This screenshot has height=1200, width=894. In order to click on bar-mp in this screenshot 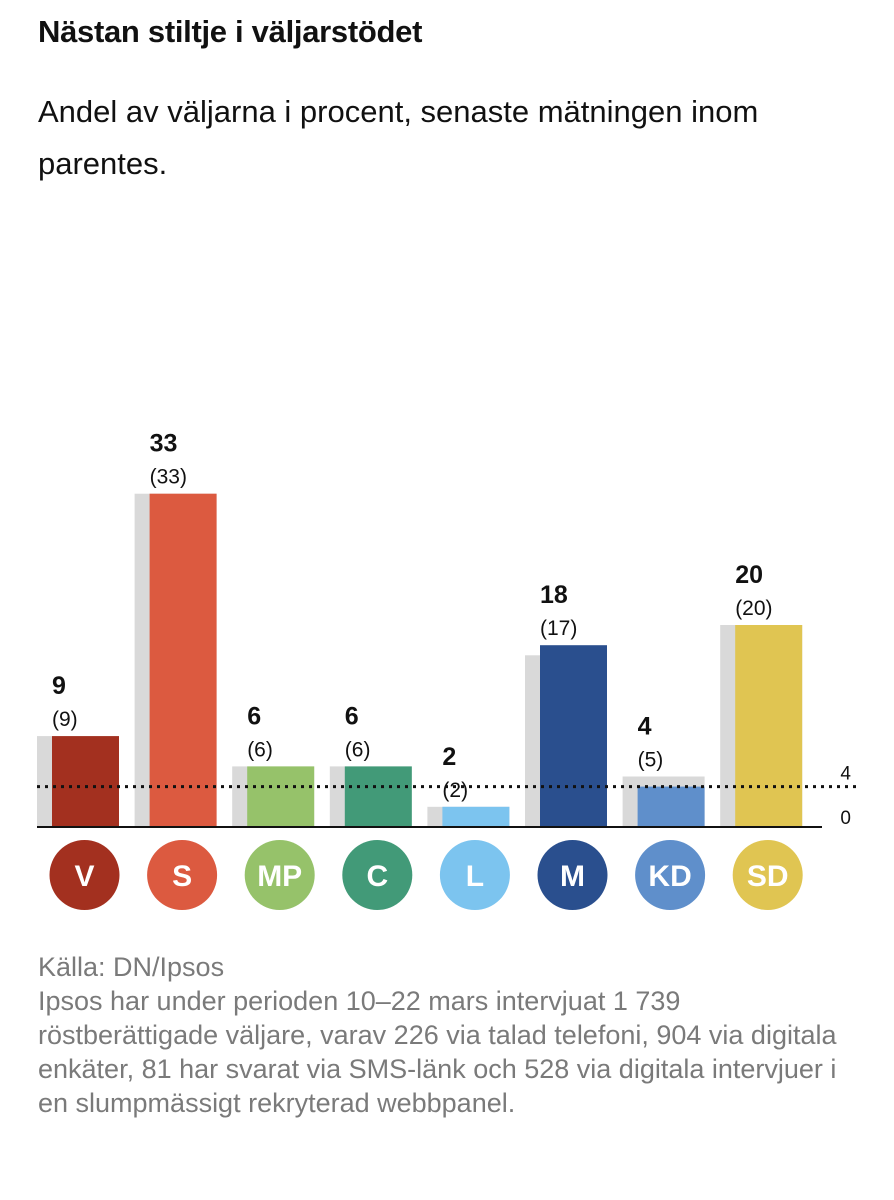, I will do `click(281, 796)`.